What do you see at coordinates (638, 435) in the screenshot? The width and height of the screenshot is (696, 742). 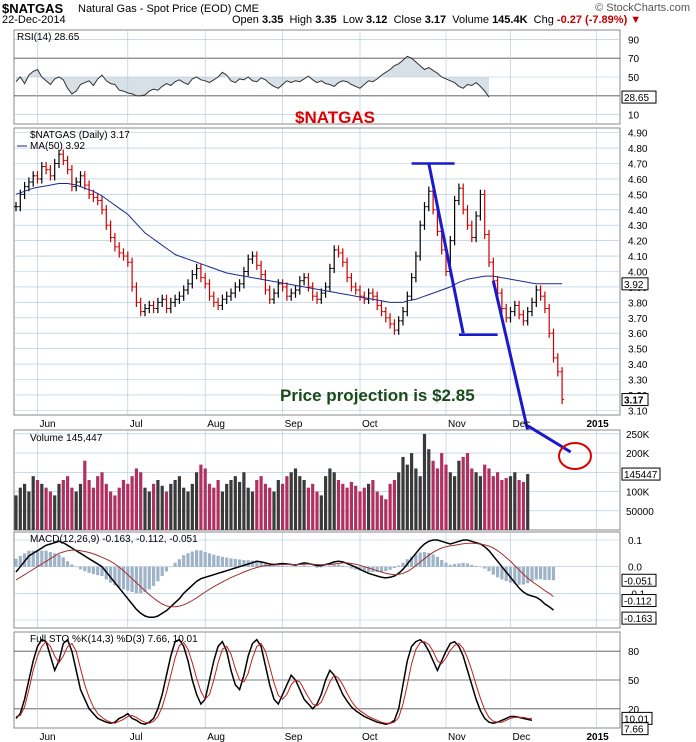 I see `volume-tick-label: 250K` at bounding box center [638, 435].